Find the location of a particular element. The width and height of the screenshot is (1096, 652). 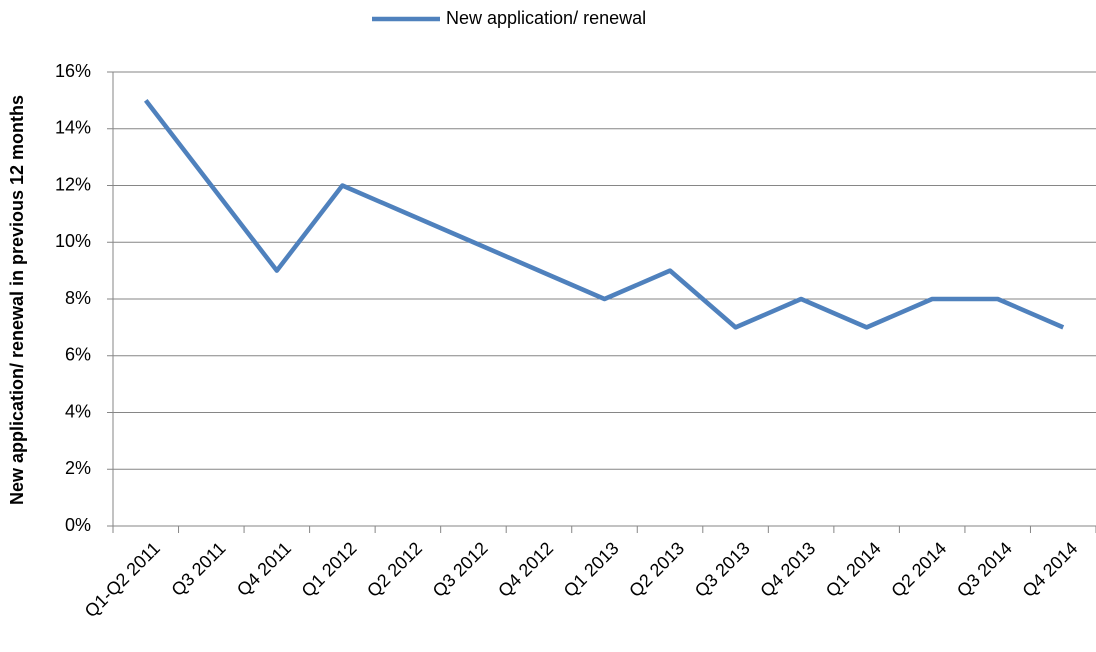

x-tick-label: Q2 2012 is located at coordinates (394, 569).